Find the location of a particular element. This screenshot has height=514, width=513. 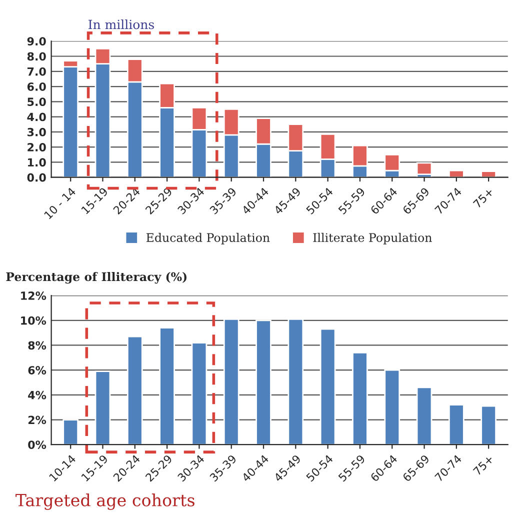

x-tick-label: 10 - 14 is located at coordinates (60, 203).